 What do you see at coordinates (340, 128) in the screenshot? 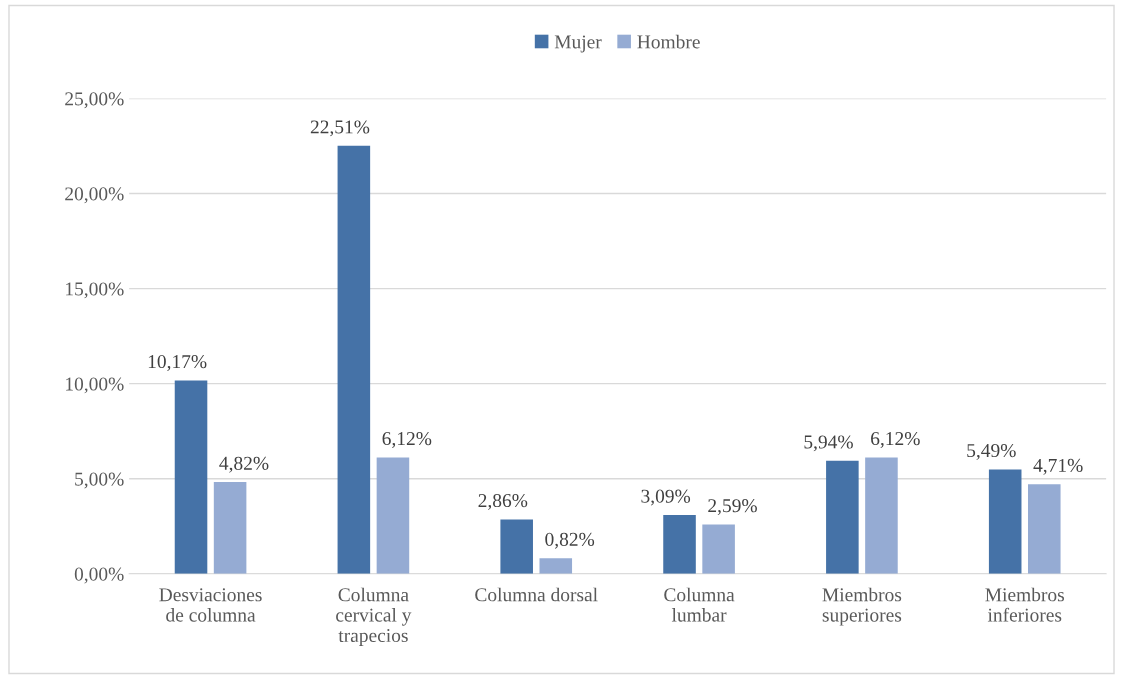
I see `data-label: 22,51%` at bounding box center [340, 128].